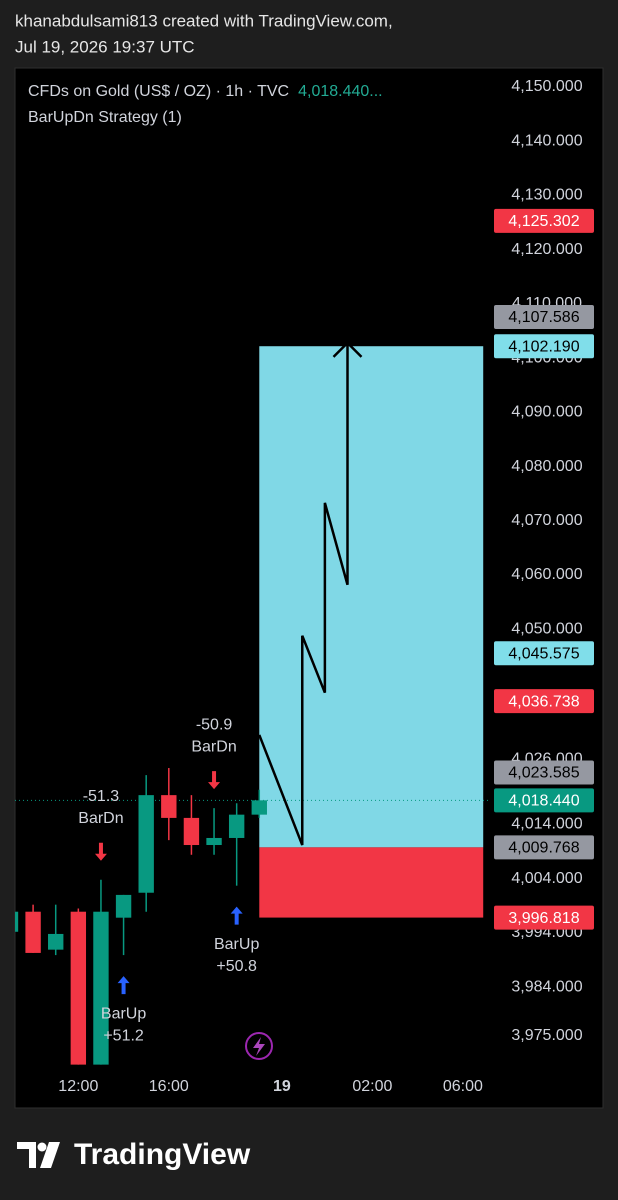 The width and height of the screenshot is (618, 1200). I want to click on alert-ring, so click(259, 1046).